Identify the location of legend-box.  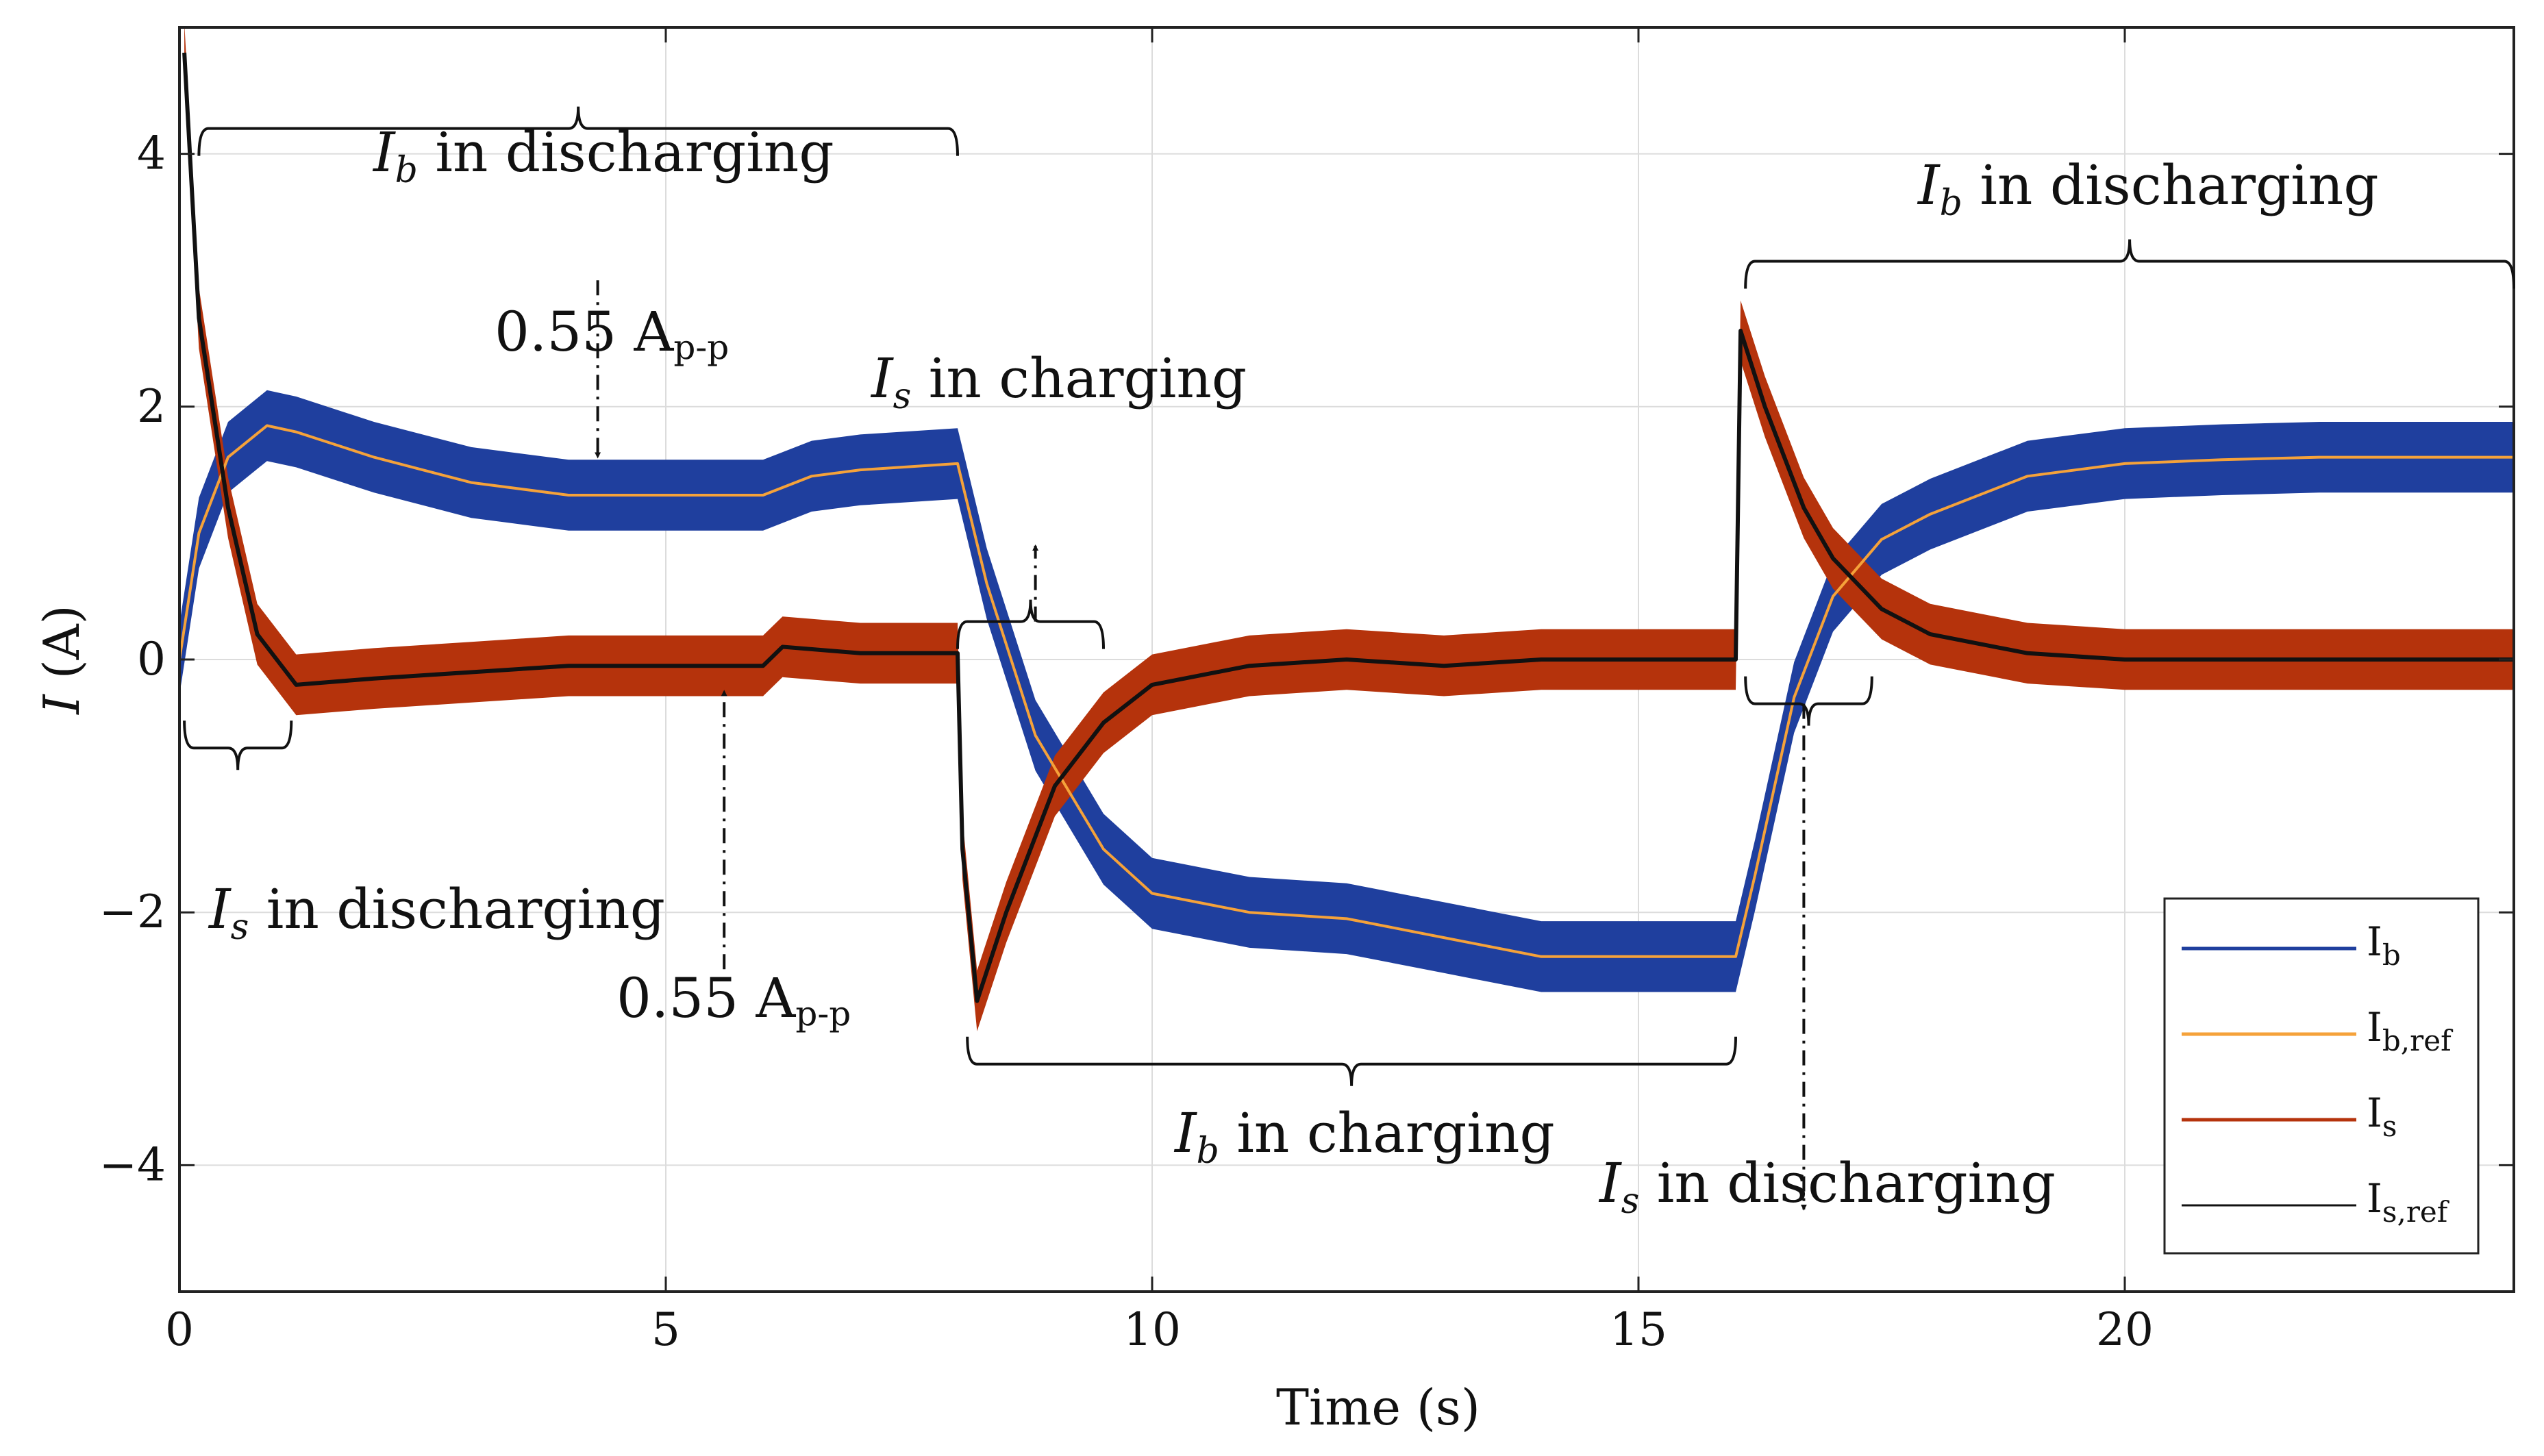
(2321, 1076).